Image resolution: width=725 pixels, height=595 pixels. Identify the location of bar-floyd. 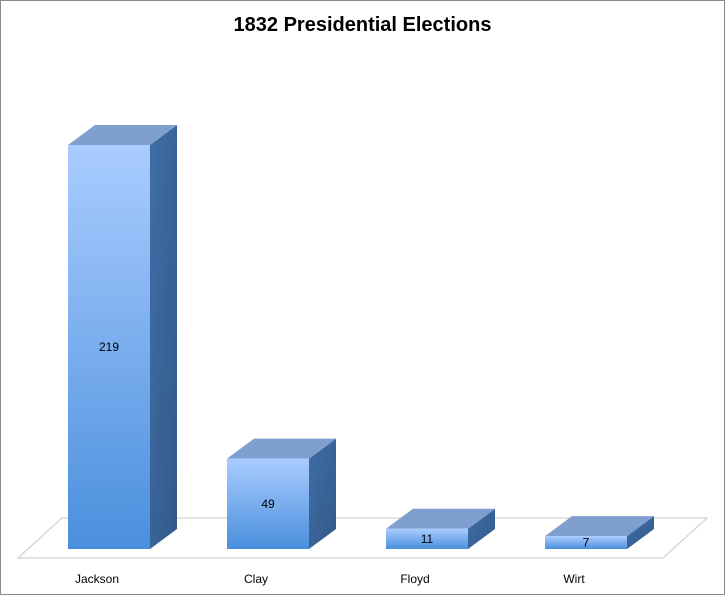
(440, 528).